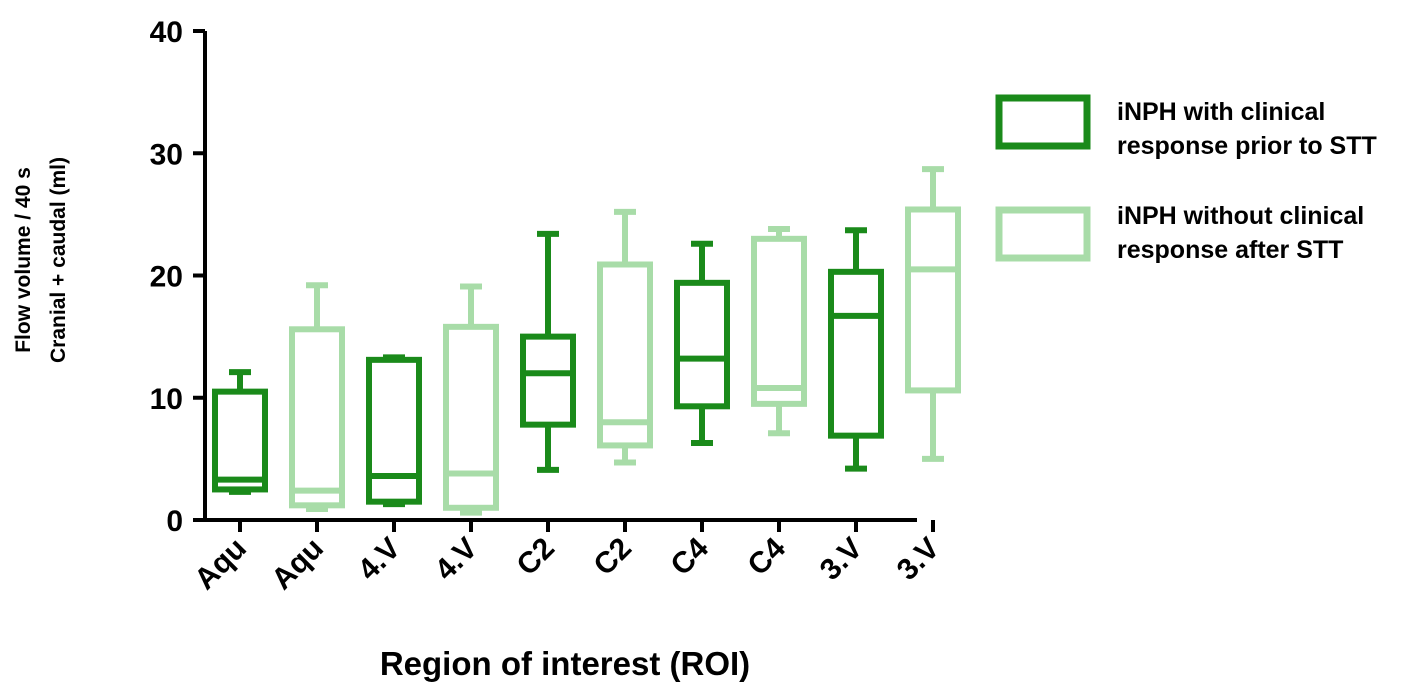 The width and height of the screenshot is (1418, 695). Describe the element at coordinates (1221, 112) in the screenshot. I see `legend-label-with-response-line1: iNPH with clinical` at that location.